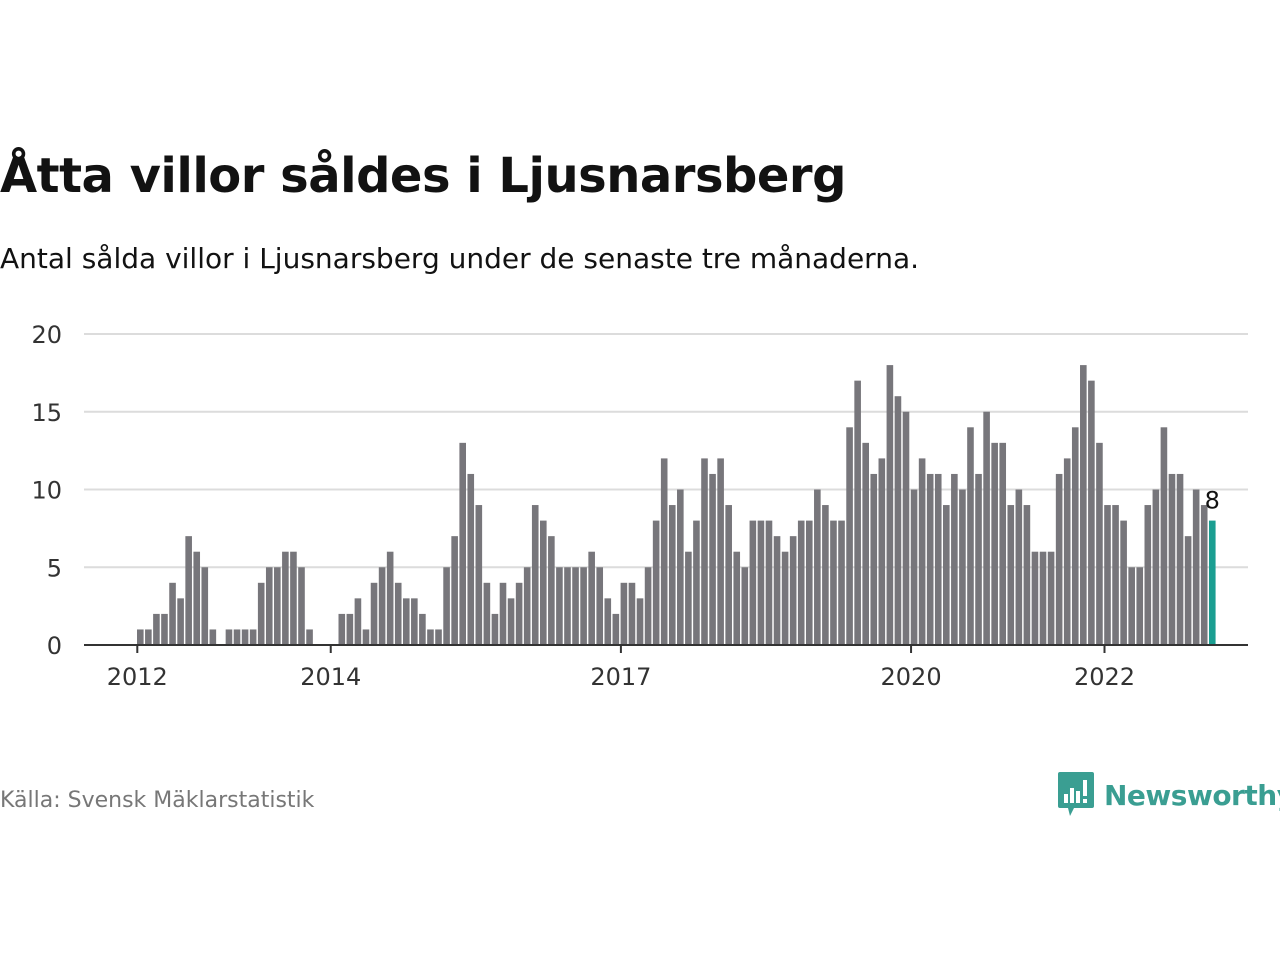 Image resolution: width=1280 pixels, height=960 pixels. I want to click on source-note: Källa: Svensk Mäklarstatistik, so click(157, 800).